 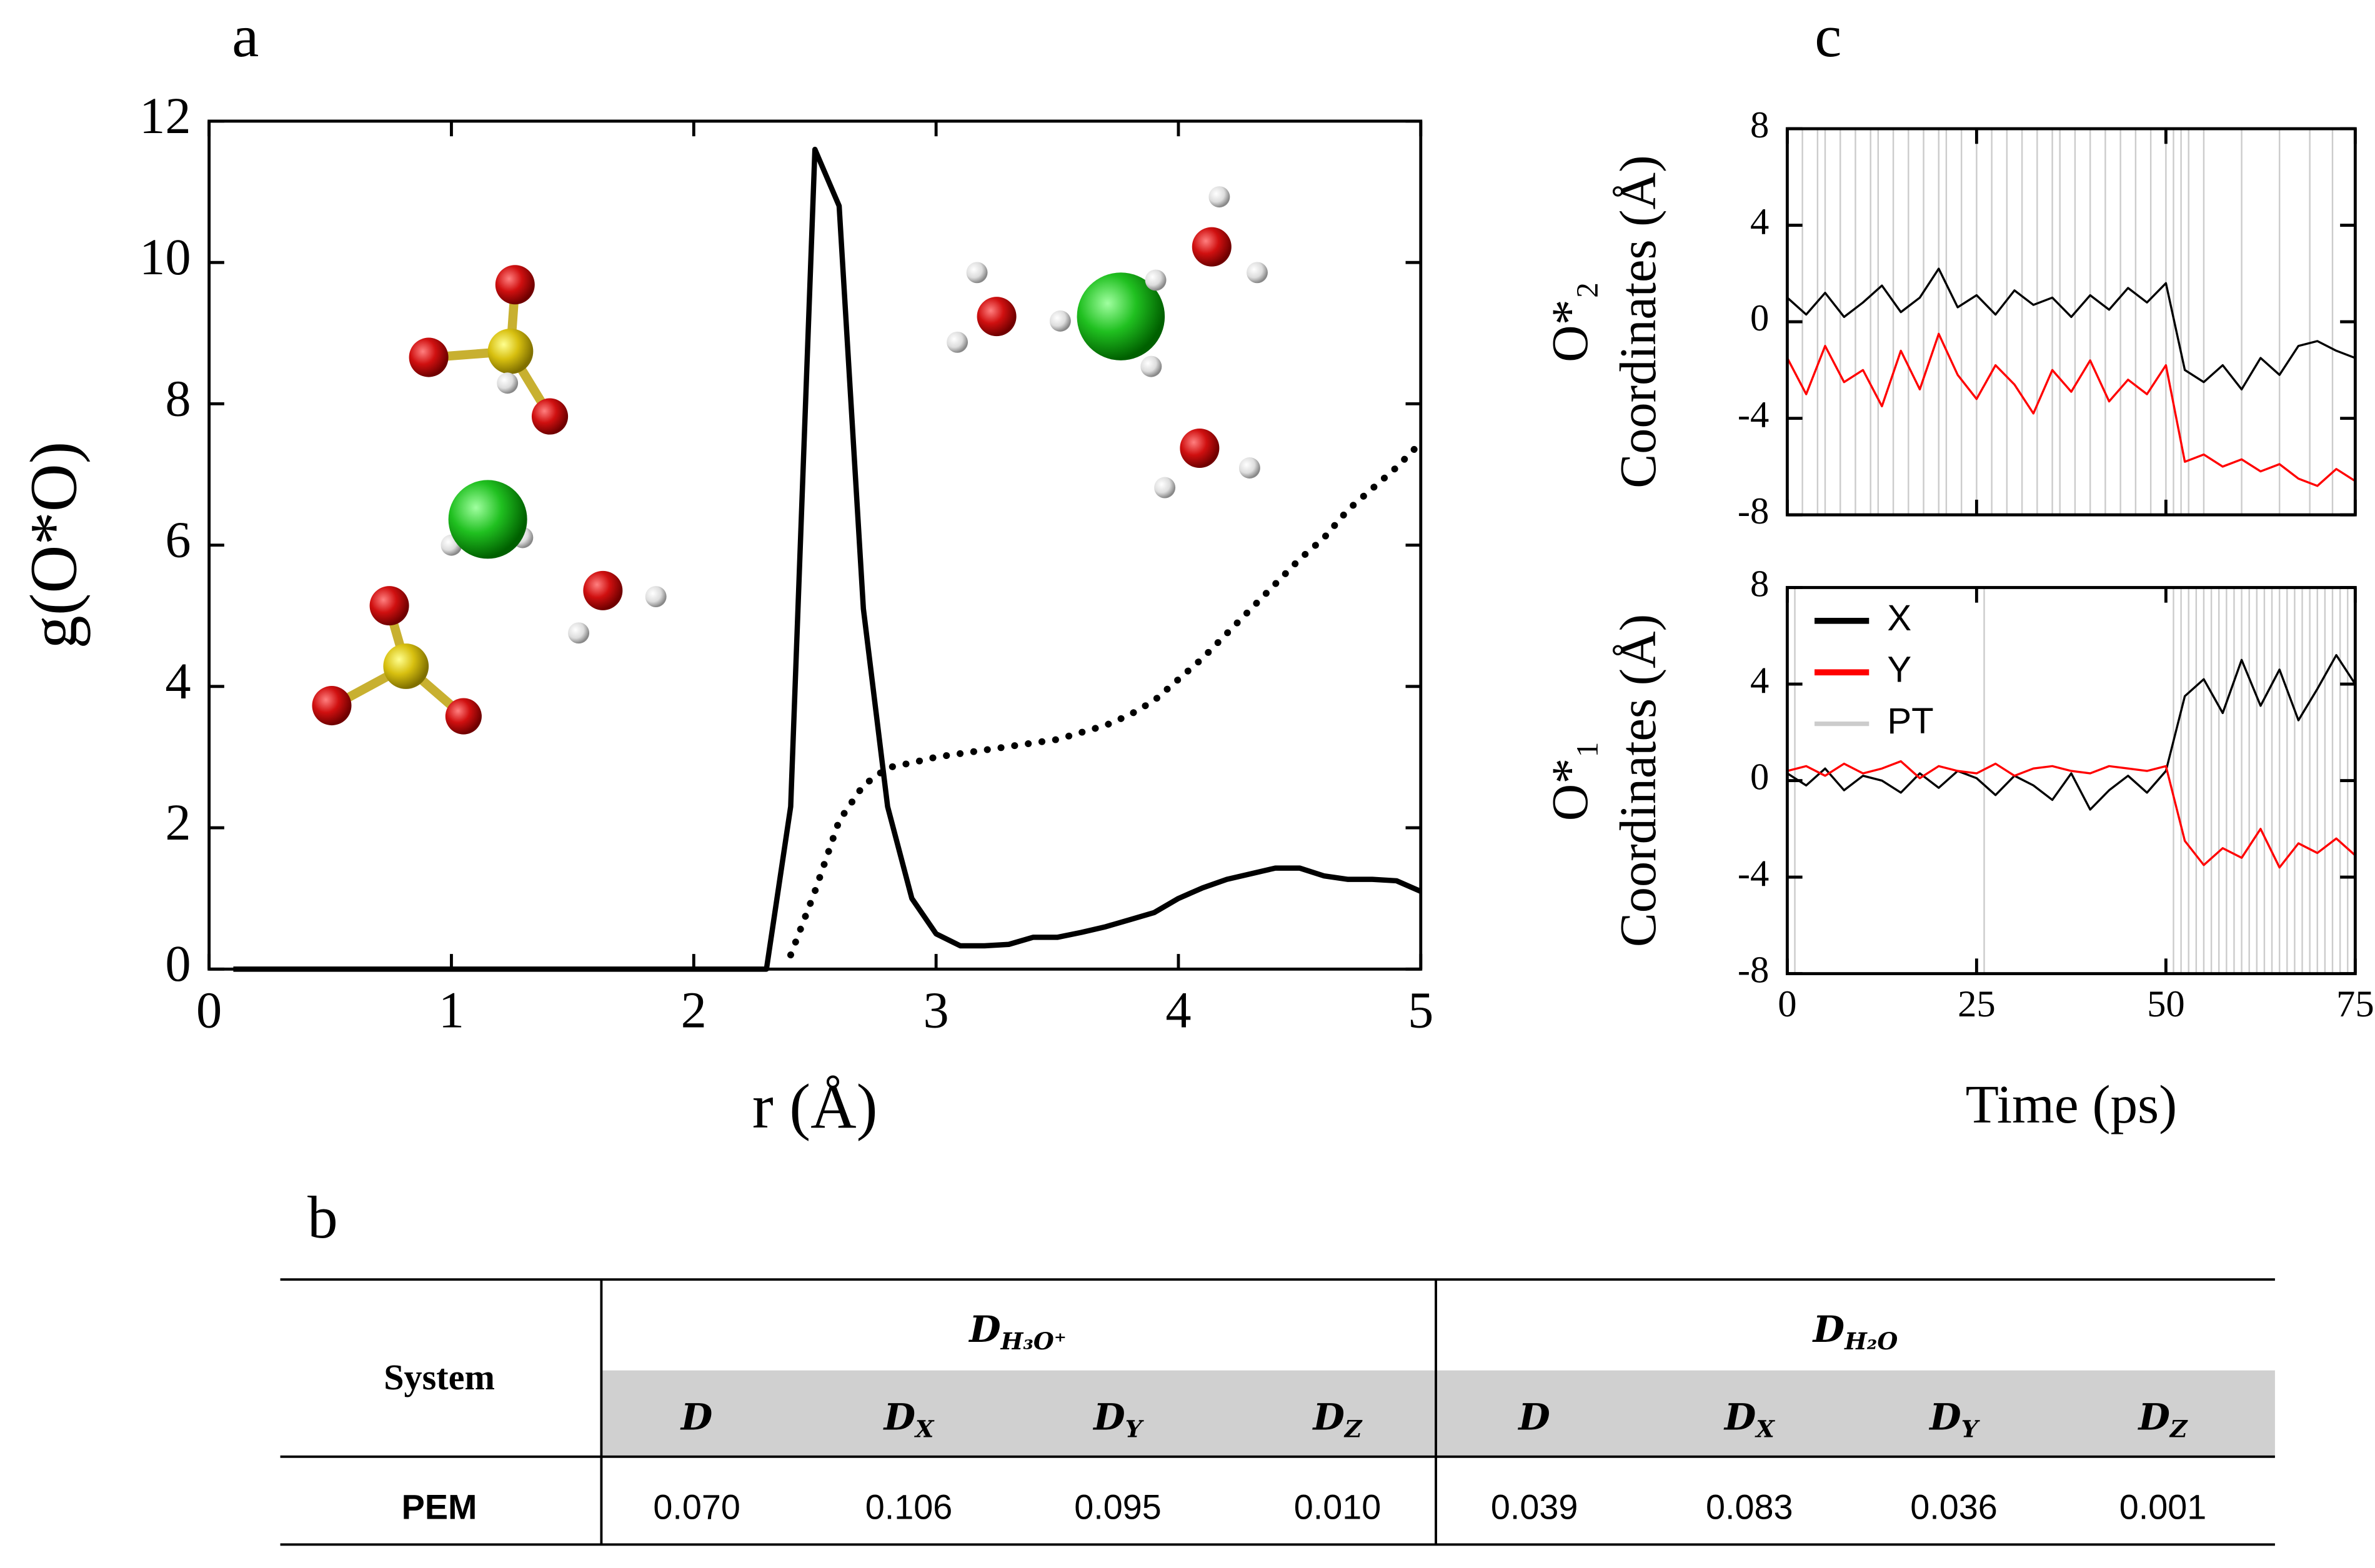 What do you see at coordinates (439, 1377) in the screenshot?
I see `row-header: System` at bounding box center [439, 1377].